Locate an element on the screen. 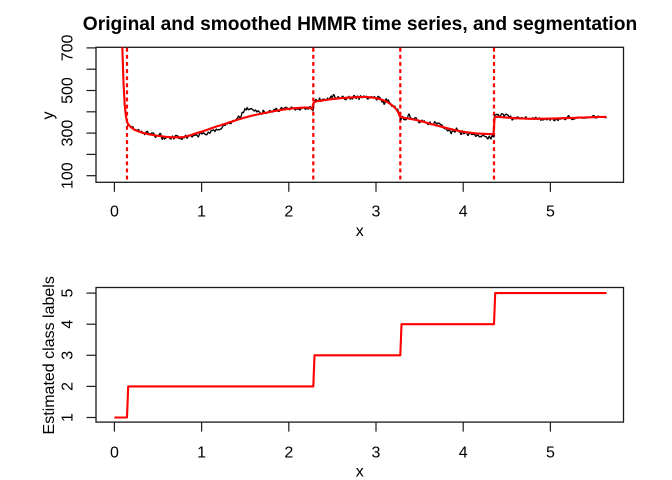  svg-text: 500 is located at coordinates (68, 90).